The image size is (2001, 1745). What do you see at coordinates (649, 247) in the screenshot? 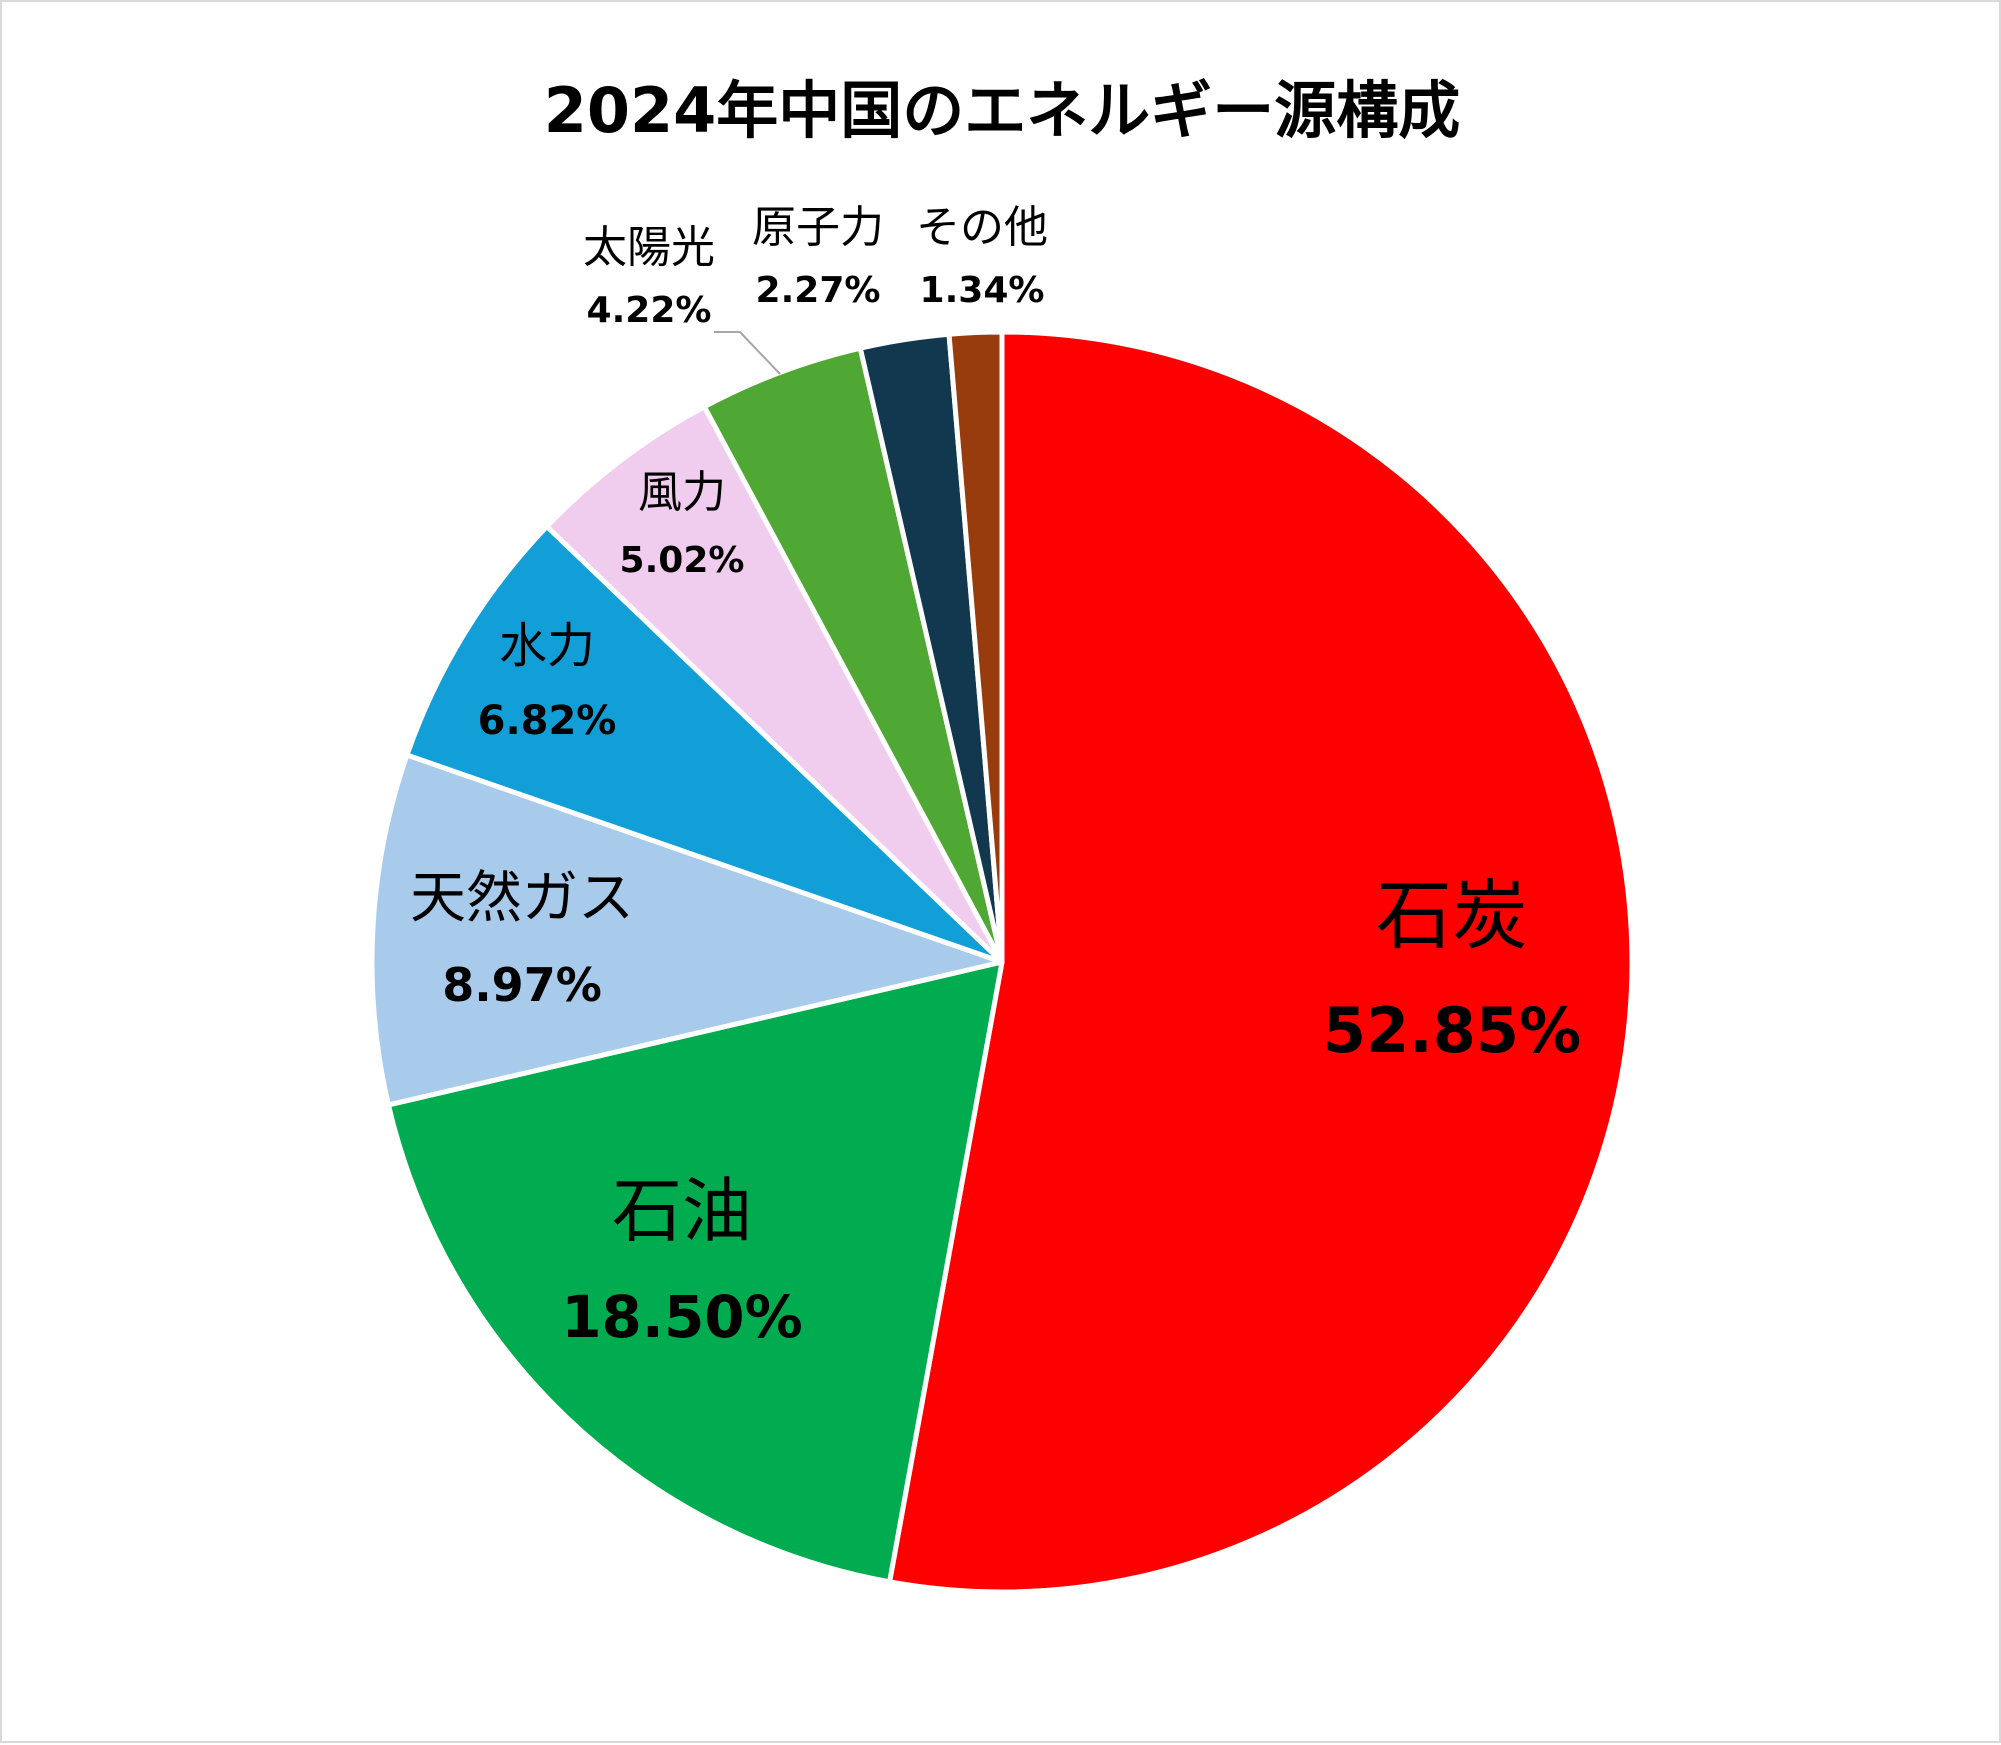
I see `slice-label-6: 太陽光` at bounding box center [649, 247].